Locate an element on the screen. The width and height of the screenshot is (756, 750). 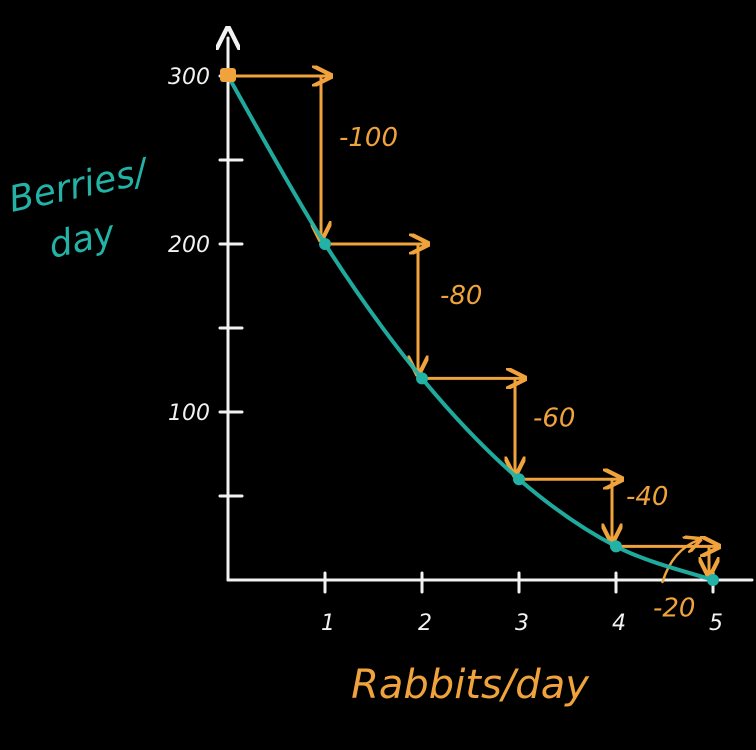
step-label-4: -40 is located at coordinates (647, 497).